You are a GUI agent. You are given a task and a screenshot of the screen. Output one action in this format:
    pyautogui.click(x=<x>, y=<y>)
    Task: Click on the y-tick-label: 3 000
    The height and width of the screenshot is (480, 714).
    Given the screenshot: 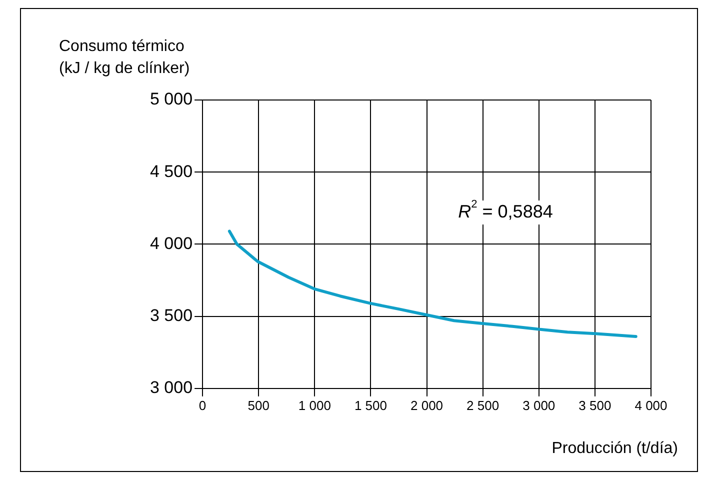 What is the action you would take?
    pyautogui.click(x=171, y=388)
    